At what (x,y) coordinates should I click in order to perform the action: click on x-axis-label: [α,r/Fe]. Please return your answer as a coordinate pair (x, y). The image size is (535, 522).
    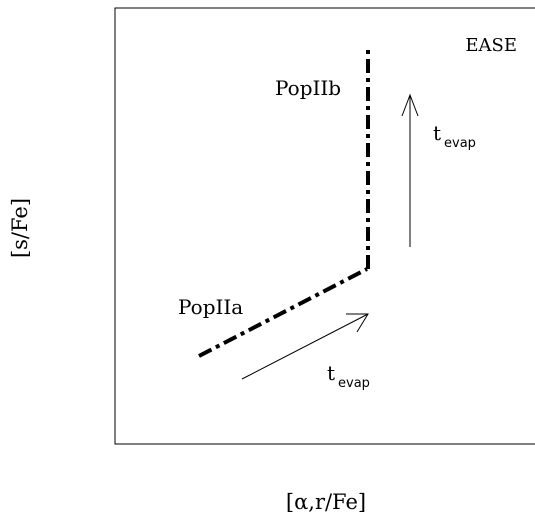
    Looking at the image, I should click on (326, 502).